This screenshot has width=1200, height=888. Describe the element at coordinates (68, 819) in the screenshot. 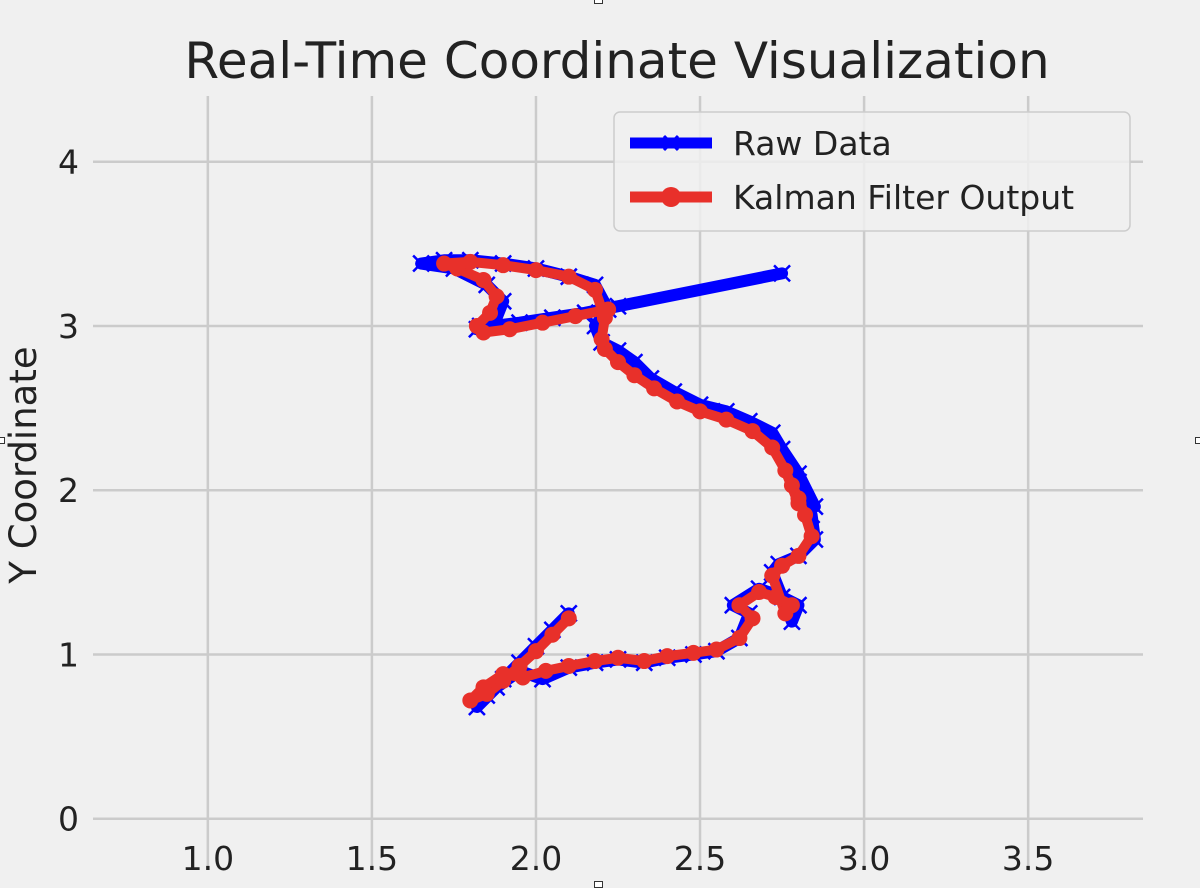

I see `y-tick-label: 0` at that location.